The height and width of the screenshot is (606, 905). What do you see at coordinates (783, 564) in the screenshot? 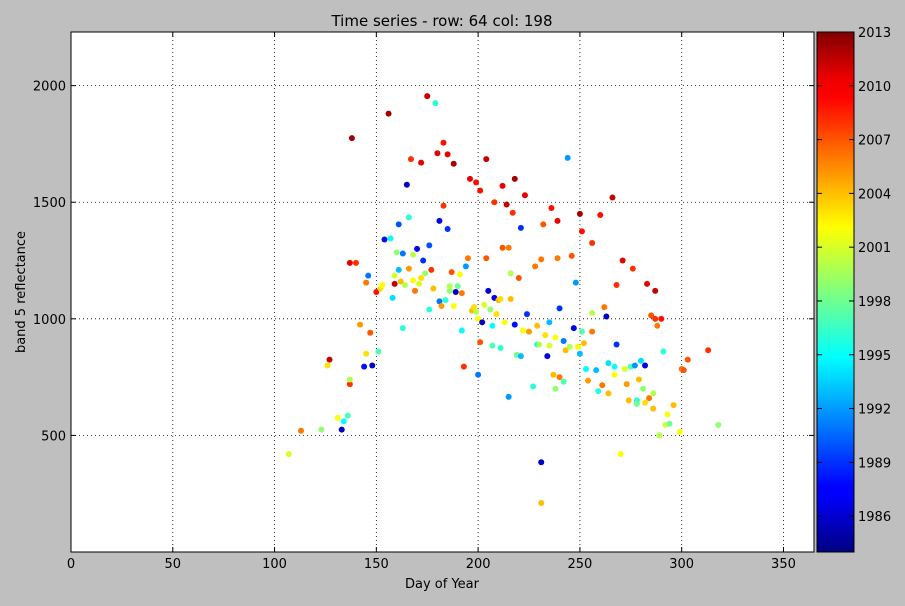
I see `x-tick-label: 350` at bounding box center [783, 564].